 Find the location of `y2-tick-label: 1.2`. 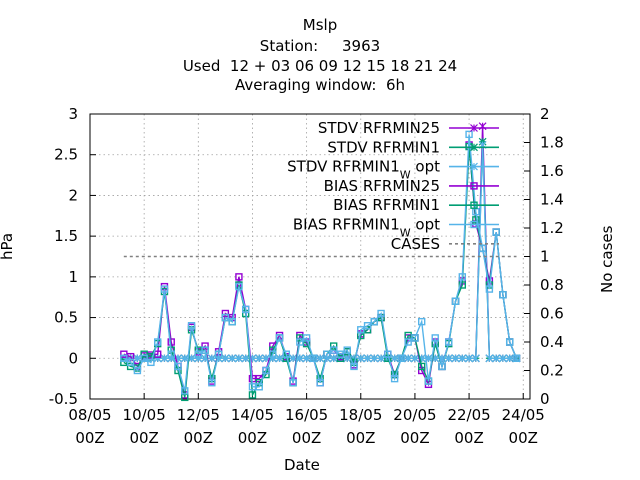

y2-tick-label: 1.2 is located at coordinates (552, 228).